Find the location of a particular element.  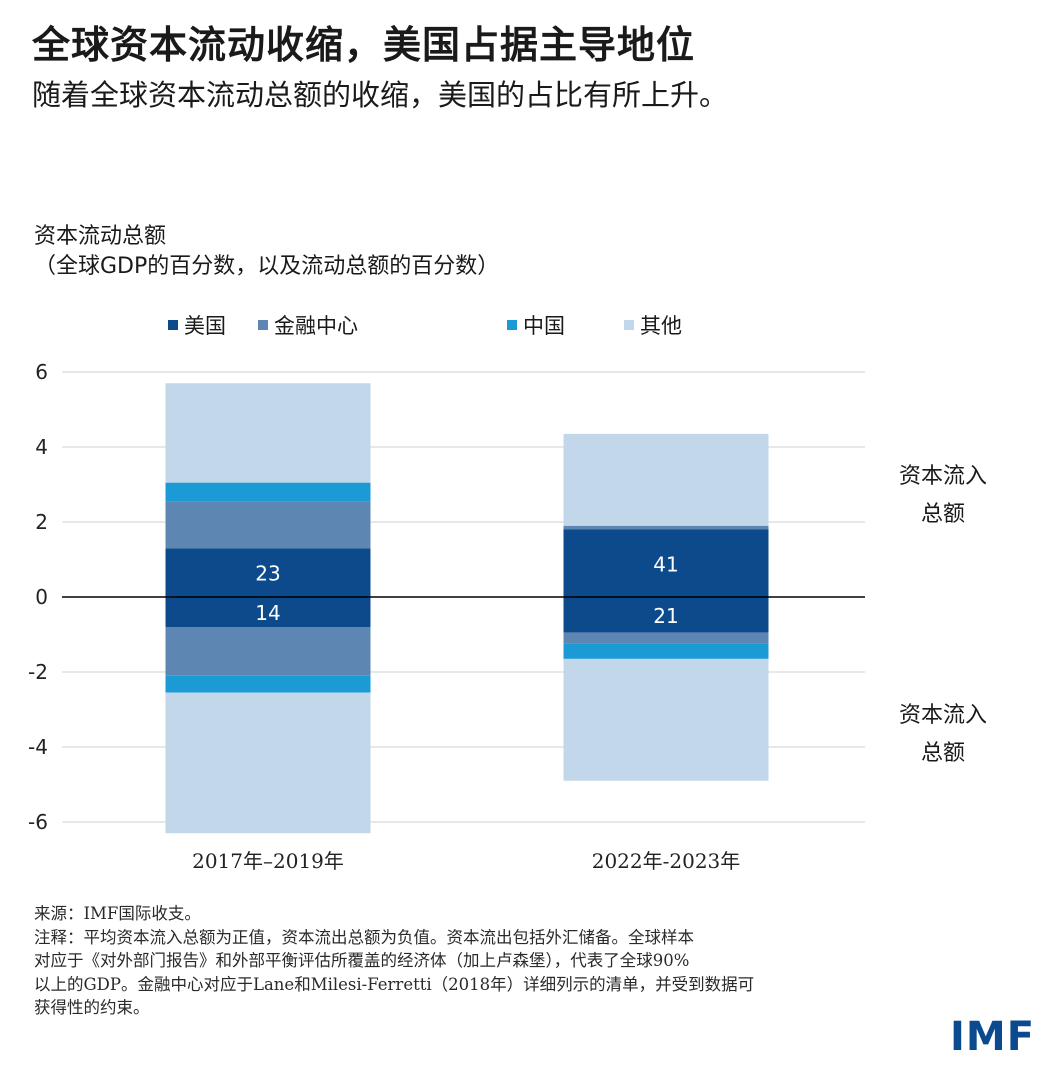

legend-item-us: 美国 is located at coordinates (197, 325).